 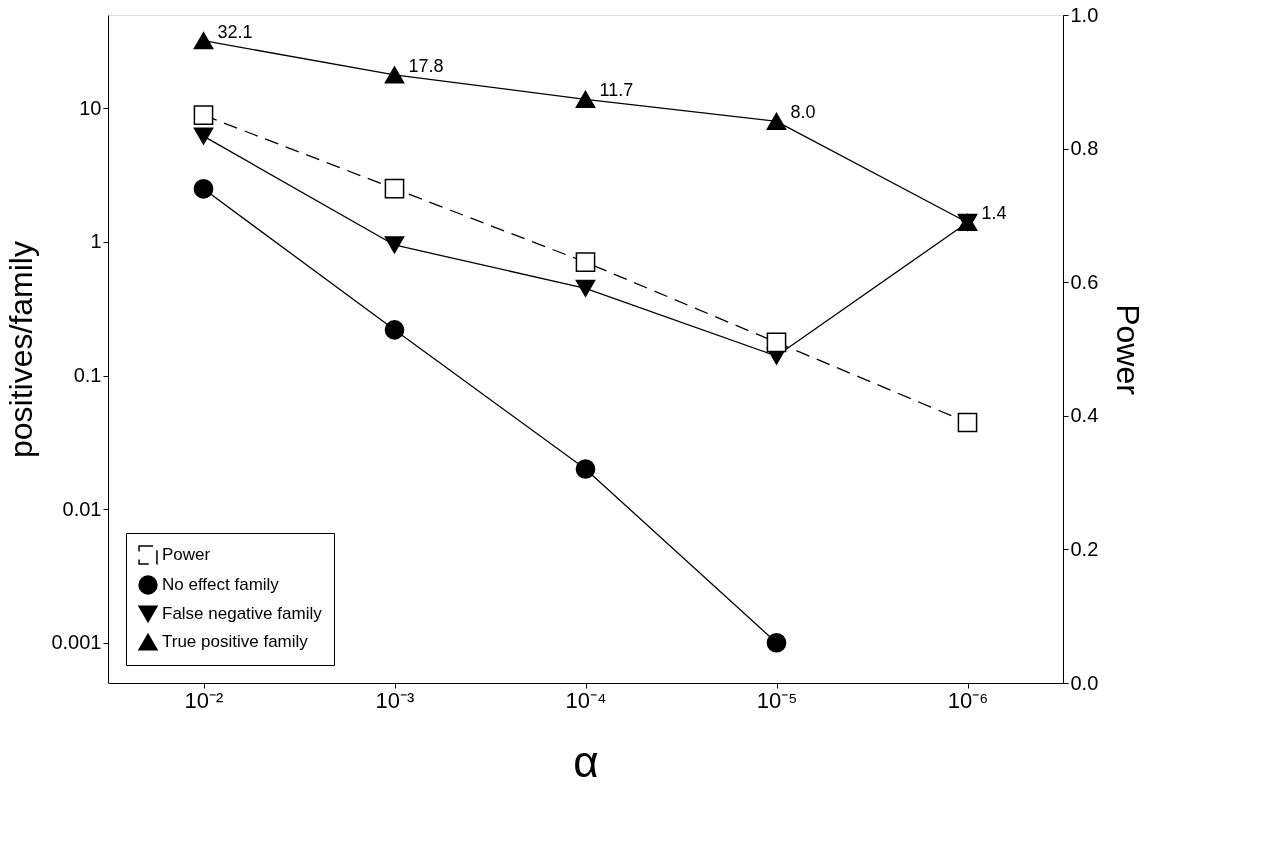 What do you see at coordinates (777, 700) in the screenshot?
I see `x-tick-label: 10⁻⁵` at bounding box center [777, 700].